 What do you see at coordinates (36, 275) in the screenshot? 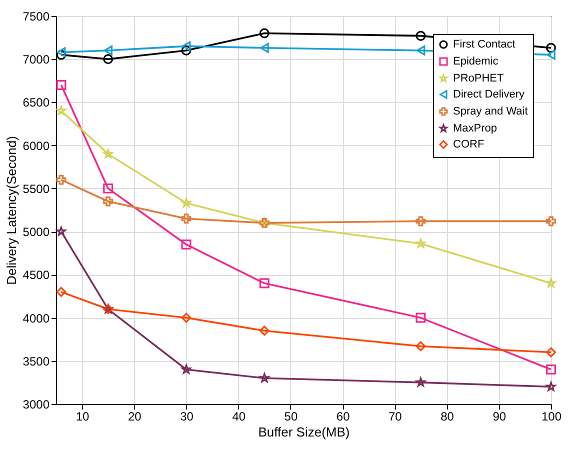
I see `y-tick-label: 4500` at bounding box center [36, 275].